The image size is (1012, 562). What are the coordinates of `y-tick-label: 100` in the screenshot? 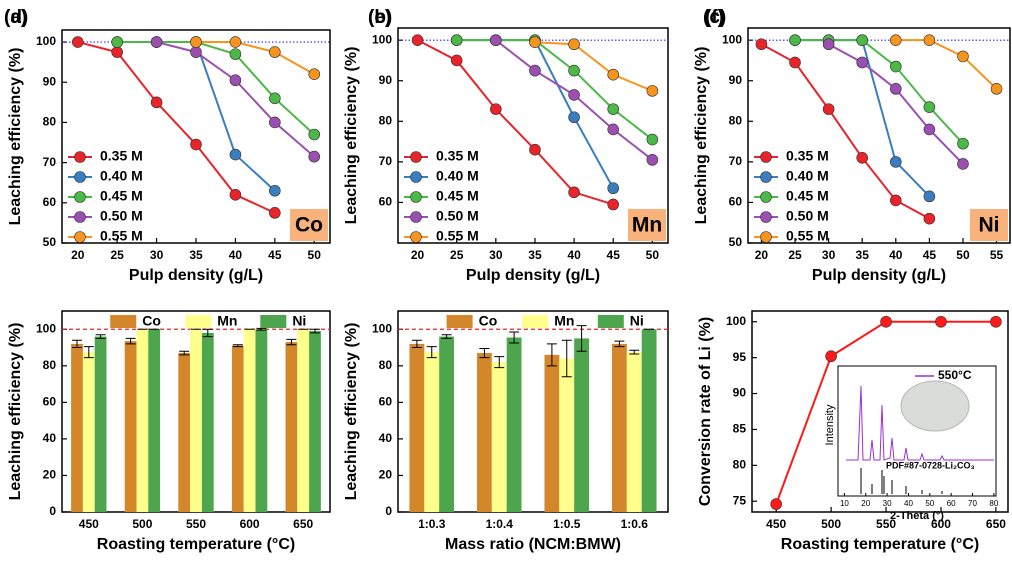 It's located at (382, 328).